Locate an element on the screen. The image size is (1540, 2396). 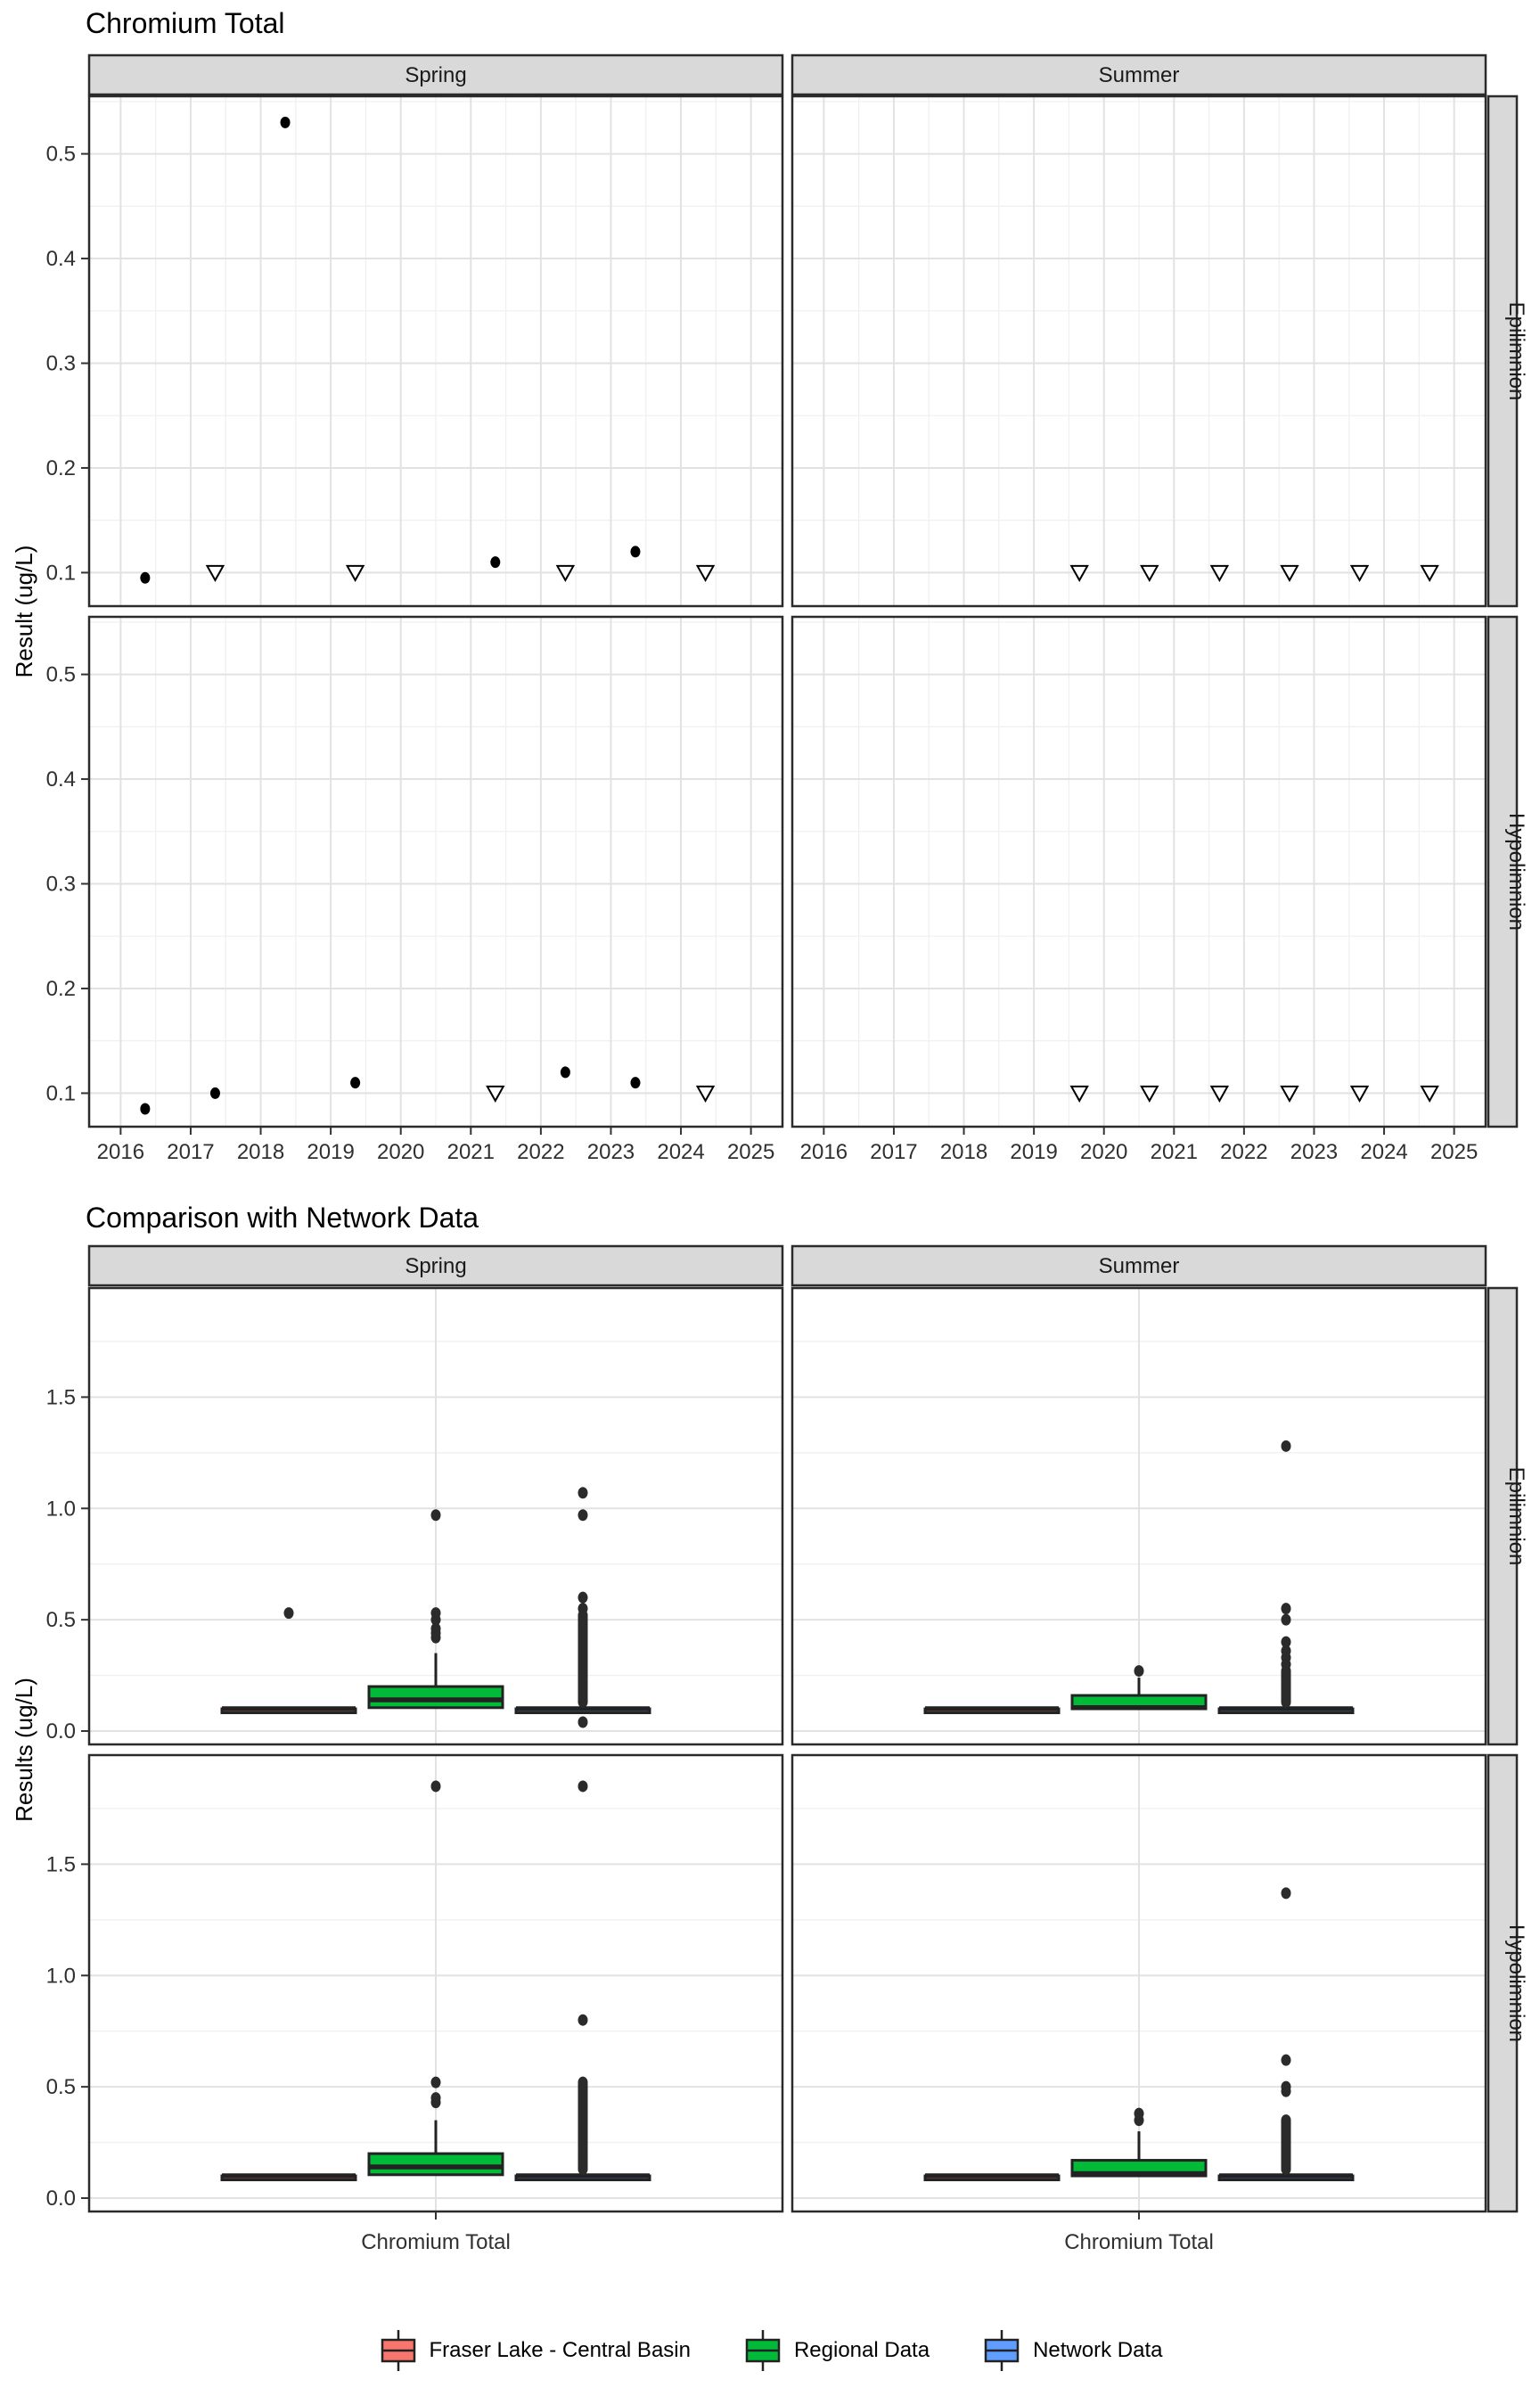
legend-item-fraser: Fraser Lake - Central Basin is located at coordinates (534, 2350).